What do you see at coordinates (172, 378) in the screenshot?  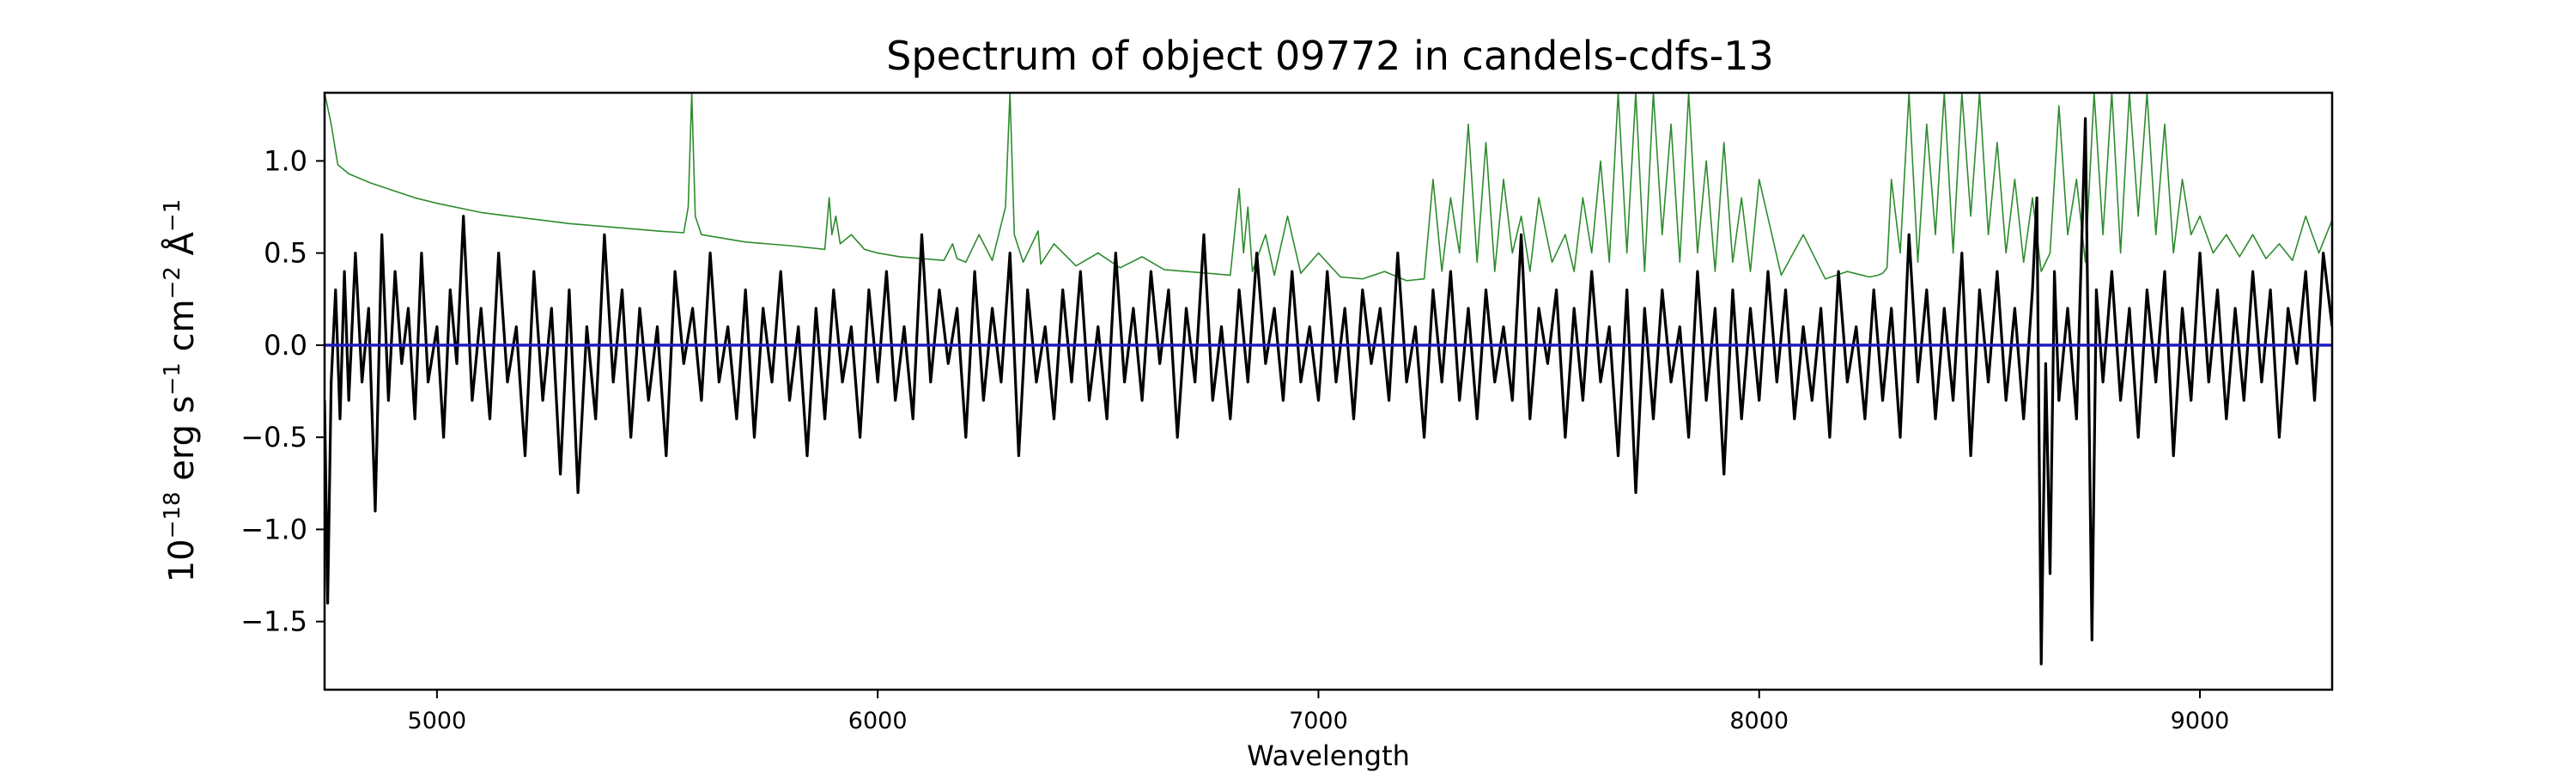 I see `y-axis-label-exp-1: −1` at bounding box center [172, 378].